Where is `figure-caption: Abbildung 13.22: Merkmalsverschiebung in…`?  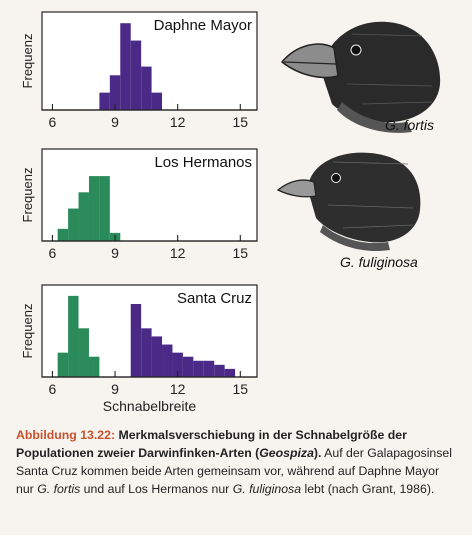
figure-caption: Abbildung 13.22: Merkmalsverschiebung in… is located at coordinates (236, 462).